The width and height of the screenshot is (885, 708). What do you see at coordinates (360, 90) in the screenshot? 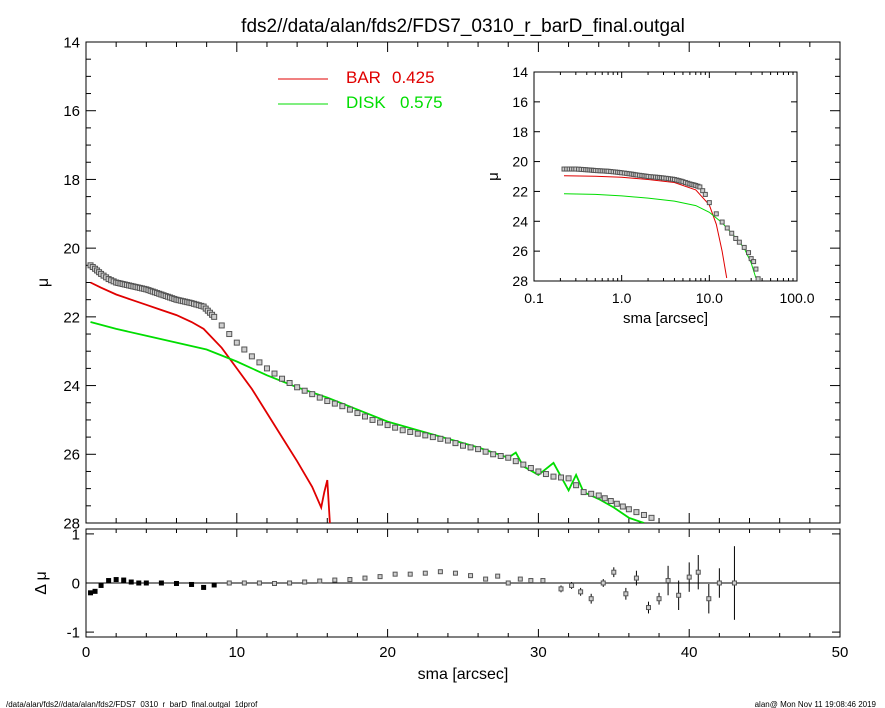
I see `legend: BAR 0.425 DISK 0.575` at bounding box center [360, 90].